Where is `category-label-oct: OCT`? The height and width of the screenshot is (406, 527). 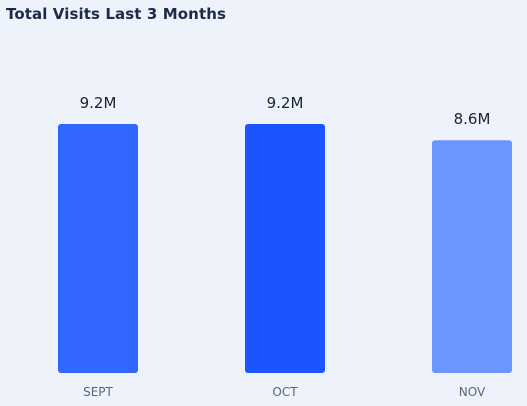
category-label-oct: OCT is located at coordinates (285, 392).